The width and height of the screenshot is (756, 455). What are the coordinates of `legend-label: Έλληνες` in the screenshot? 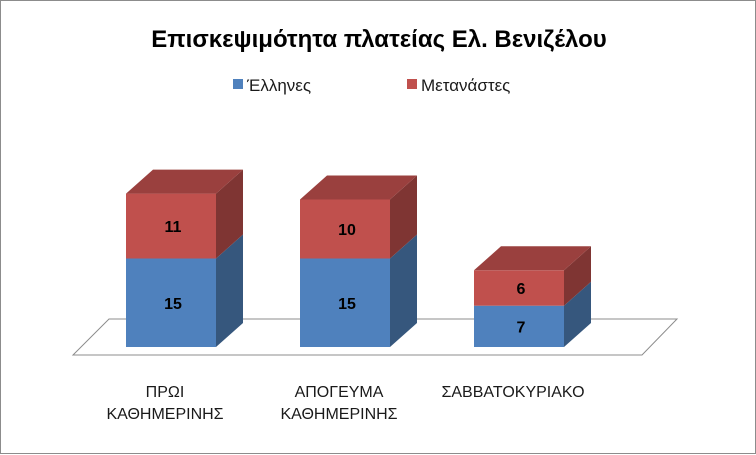 It's located at (278, 85).